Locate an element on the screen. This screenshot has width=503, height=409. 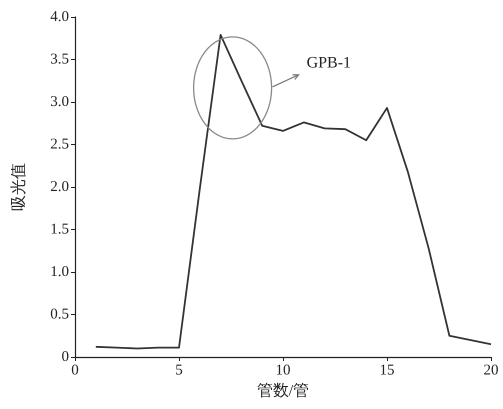
x-axis-title: 管数/管 is located at coordinates (283, 391).